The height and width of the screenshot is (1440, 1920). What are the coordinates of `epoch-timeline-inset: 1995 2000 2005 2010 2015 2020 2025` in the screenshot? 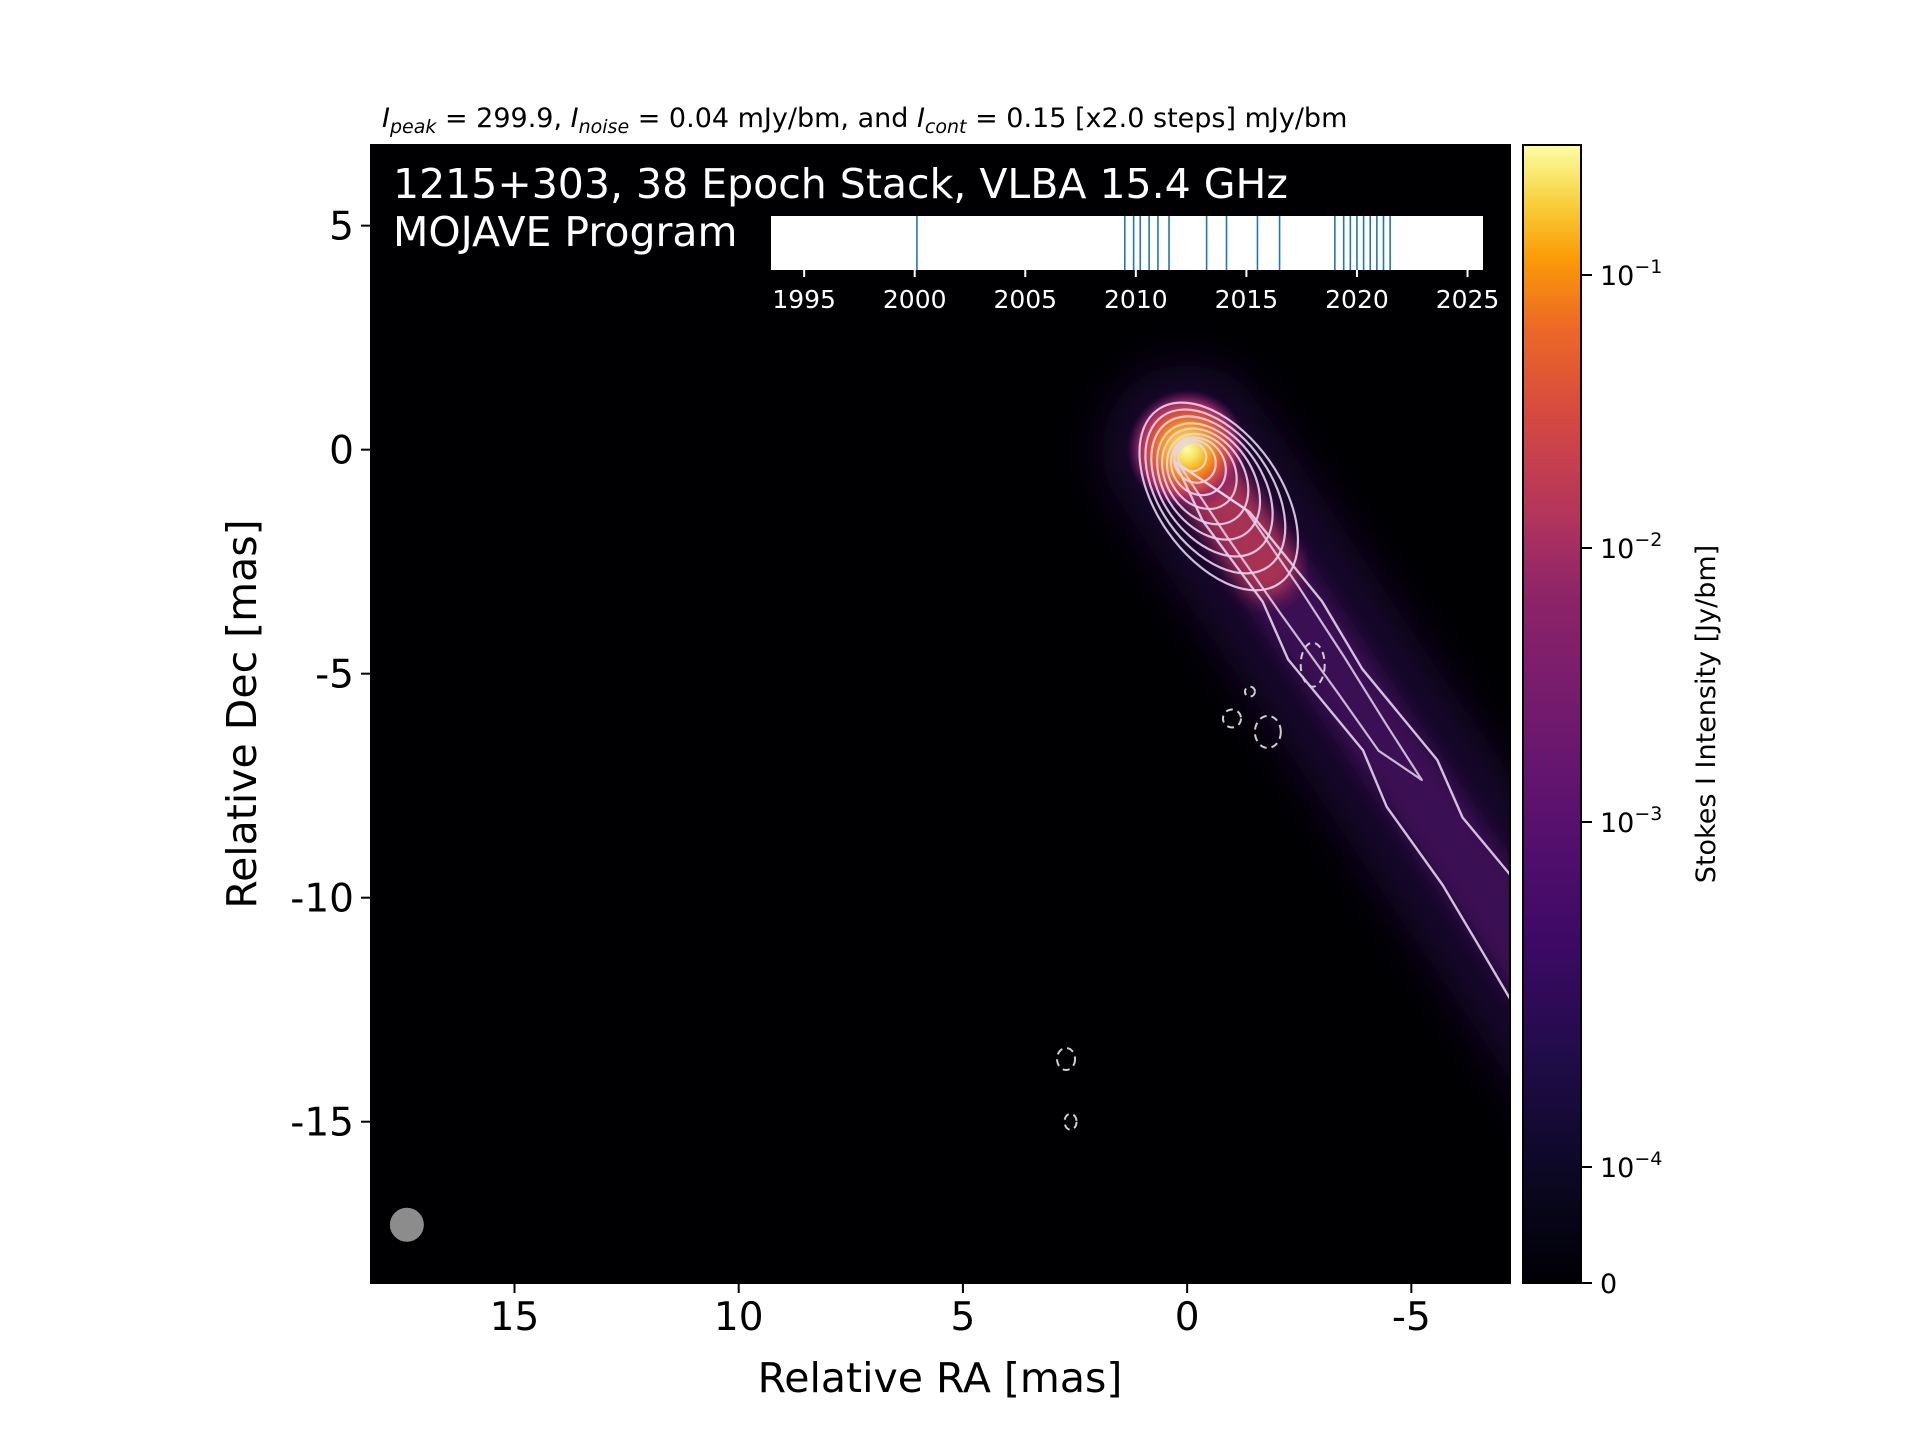 It's located at (1135, 265).